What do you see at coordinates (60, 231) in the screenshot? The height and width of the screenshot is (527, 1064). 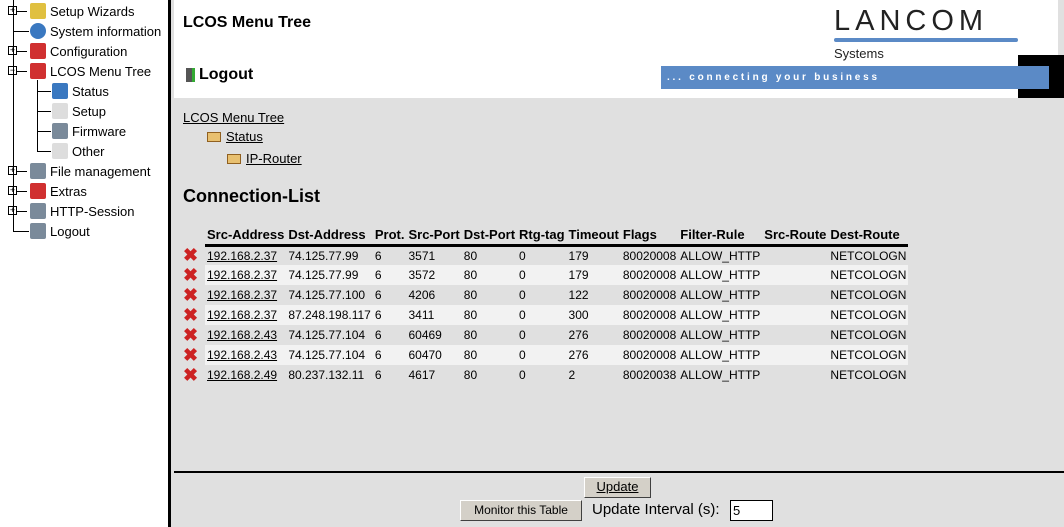 I see `sidebar-item-logout: Logout` at bounding box center [60, 231].